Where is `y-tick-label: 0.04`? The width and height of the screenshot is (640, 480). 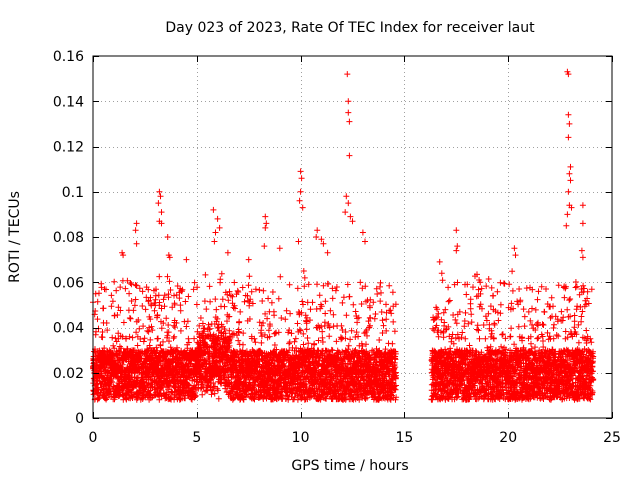 y-tick-label: 0.04 is located at coordinates (68, 329).